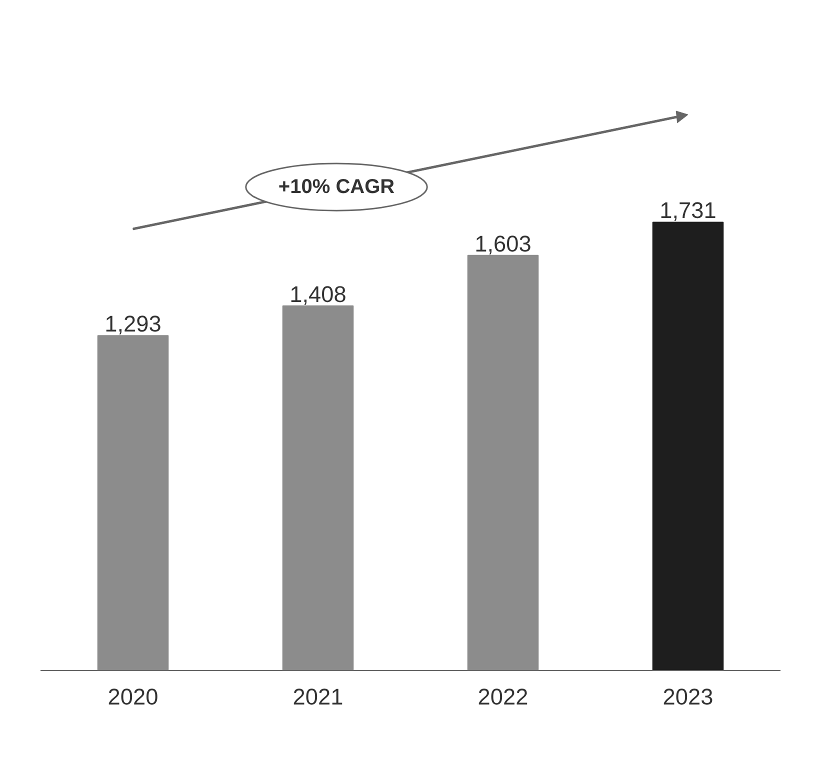  I want to click on x-tick-label: 2023, so click(688, 697).